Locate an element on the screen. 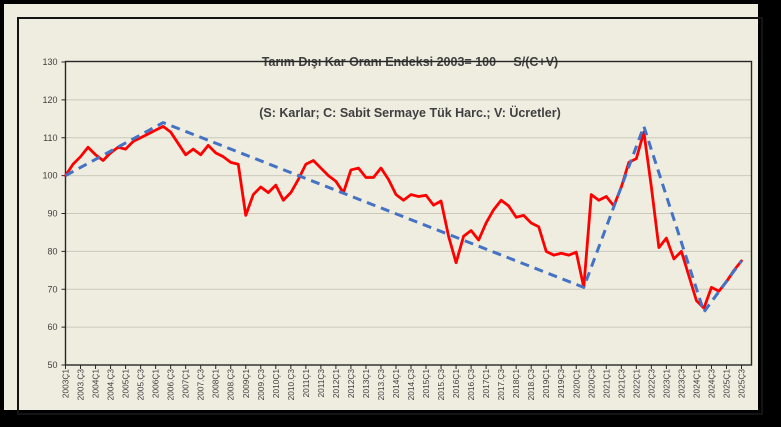 This screenshot has width=781, height=427. x-axis-tick-label: 2008.Ç3 is located at coordinates (231, 385).